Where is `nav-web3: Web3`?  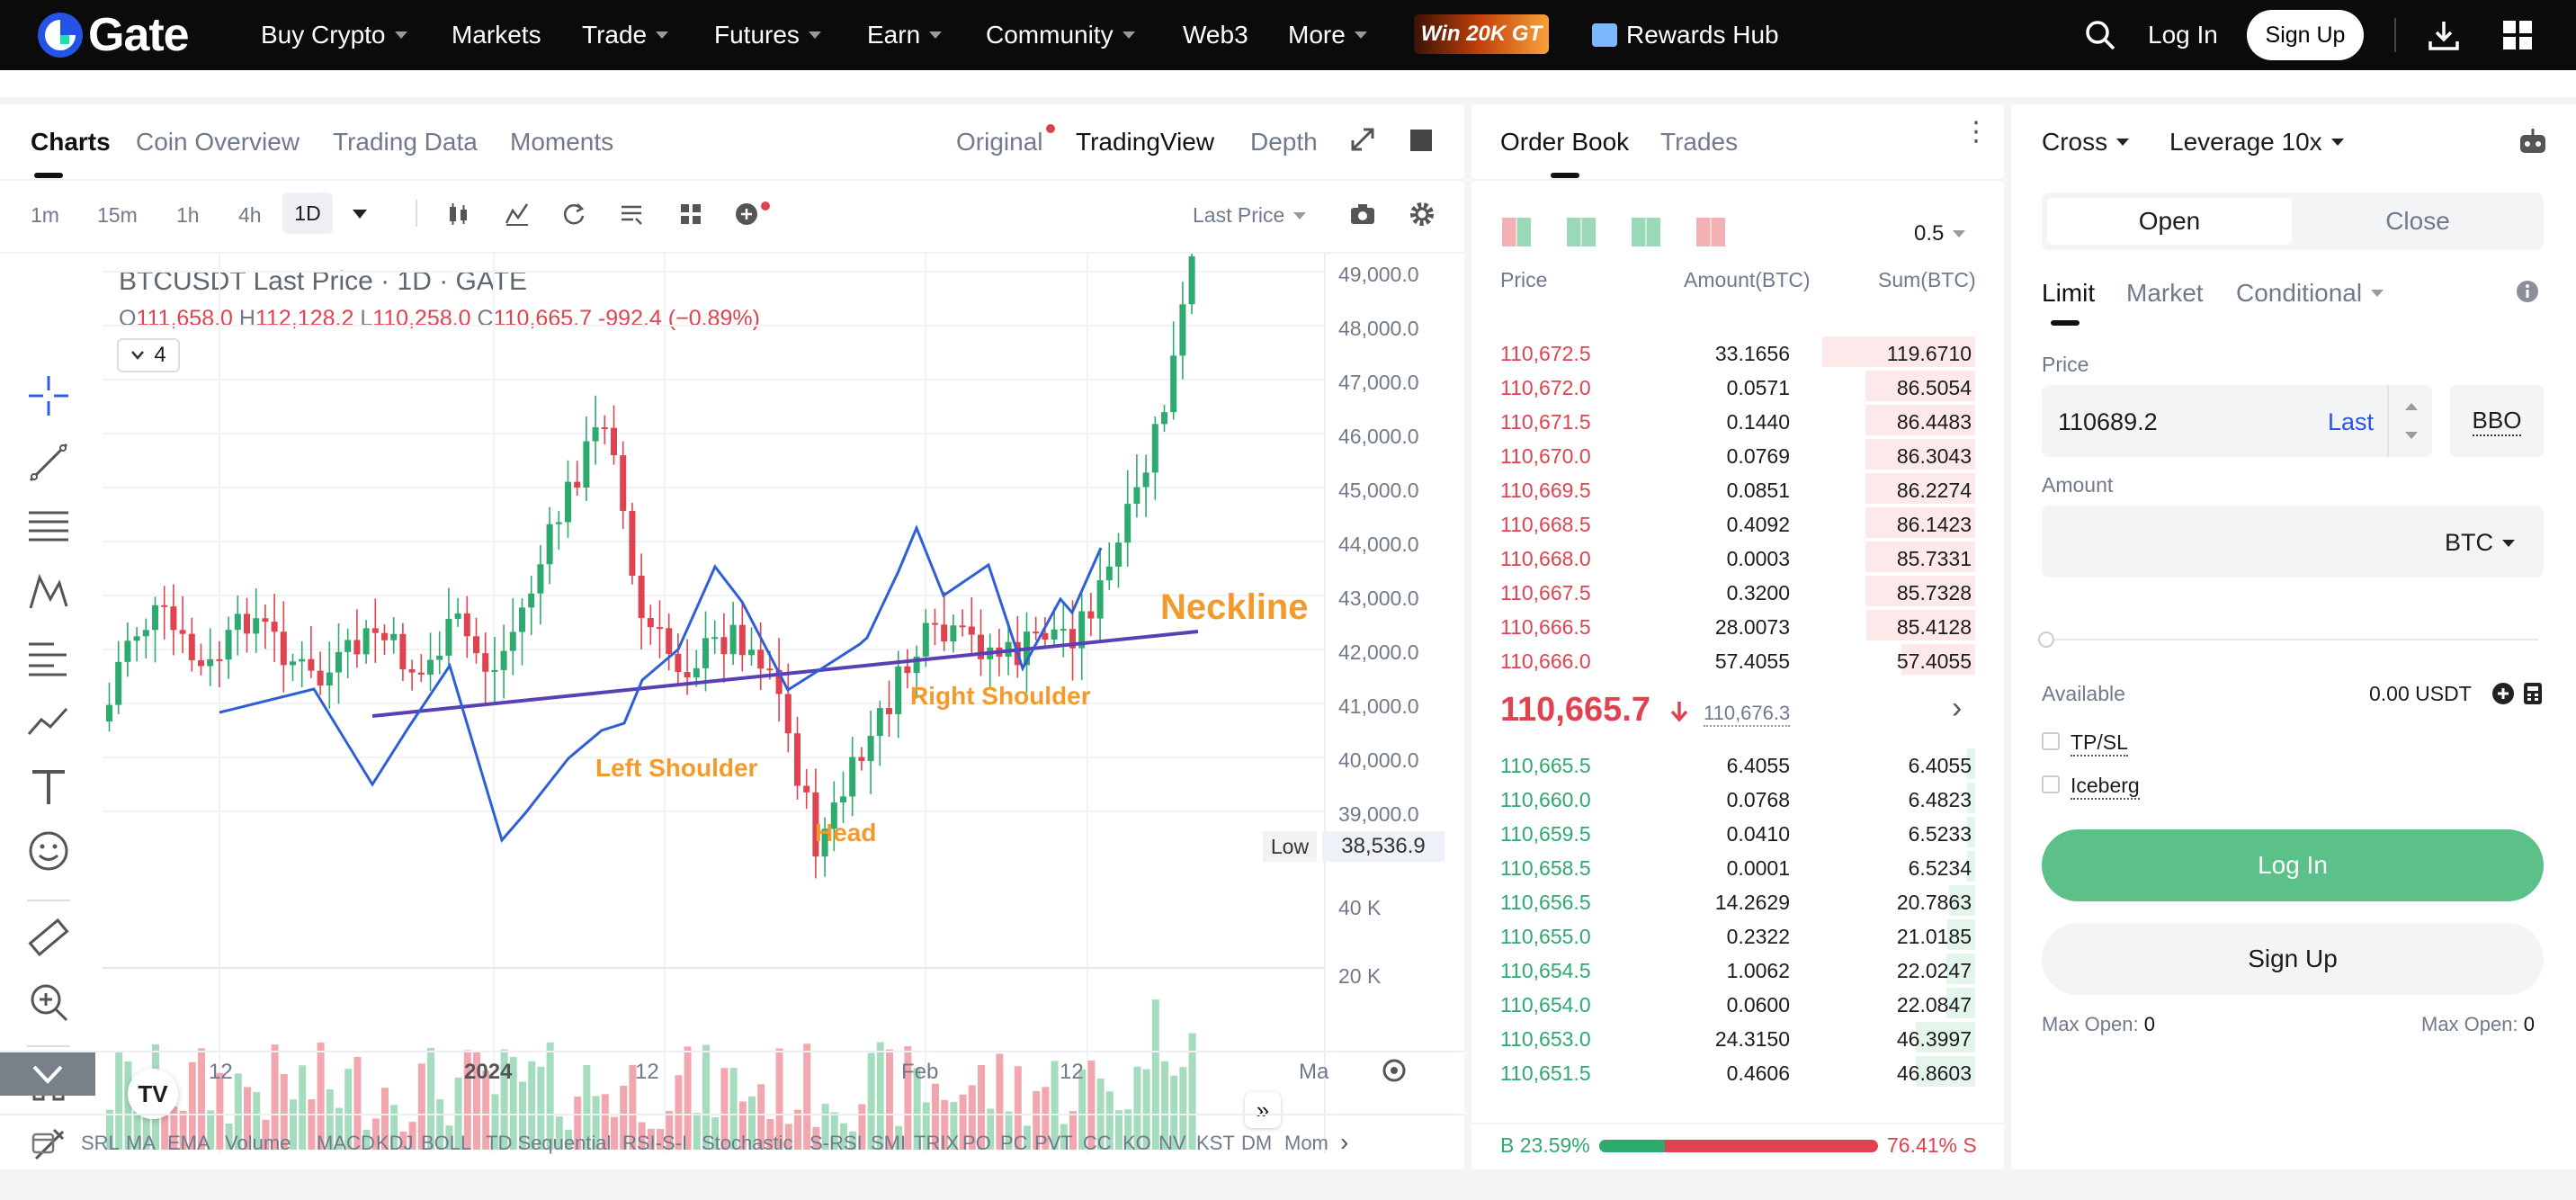 nav-web3: Web3 is located at coordinates (1215, 35).